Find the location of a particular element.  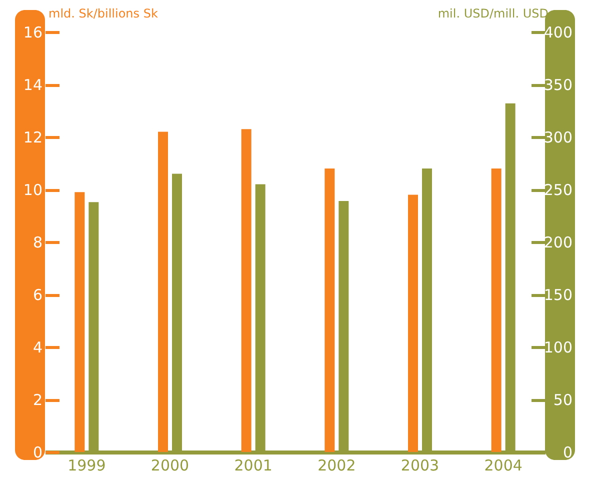

y-tick-label: 12 is located at coordinates (32, 137).